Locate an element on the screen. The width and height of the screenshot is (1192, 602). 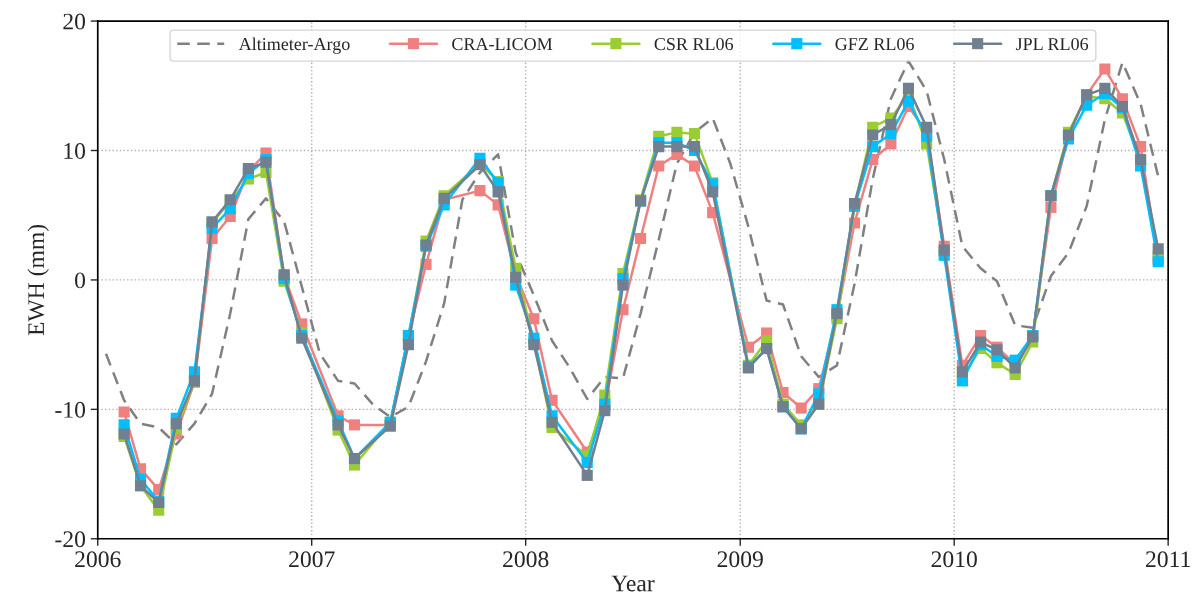
x-tick-label: 2007 is located at coordinates (312, 559).